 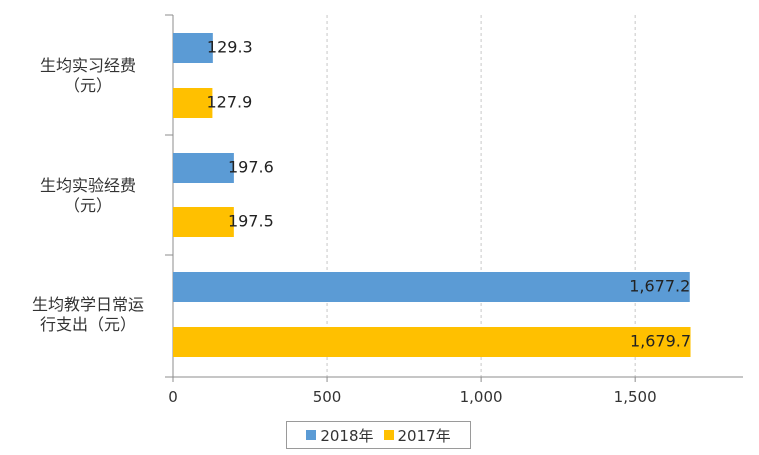 What do you see at coordinates (251, 167) in the screenshot?
I see `data-label-2018-1: 197.6` at bounding box center [251, 167].